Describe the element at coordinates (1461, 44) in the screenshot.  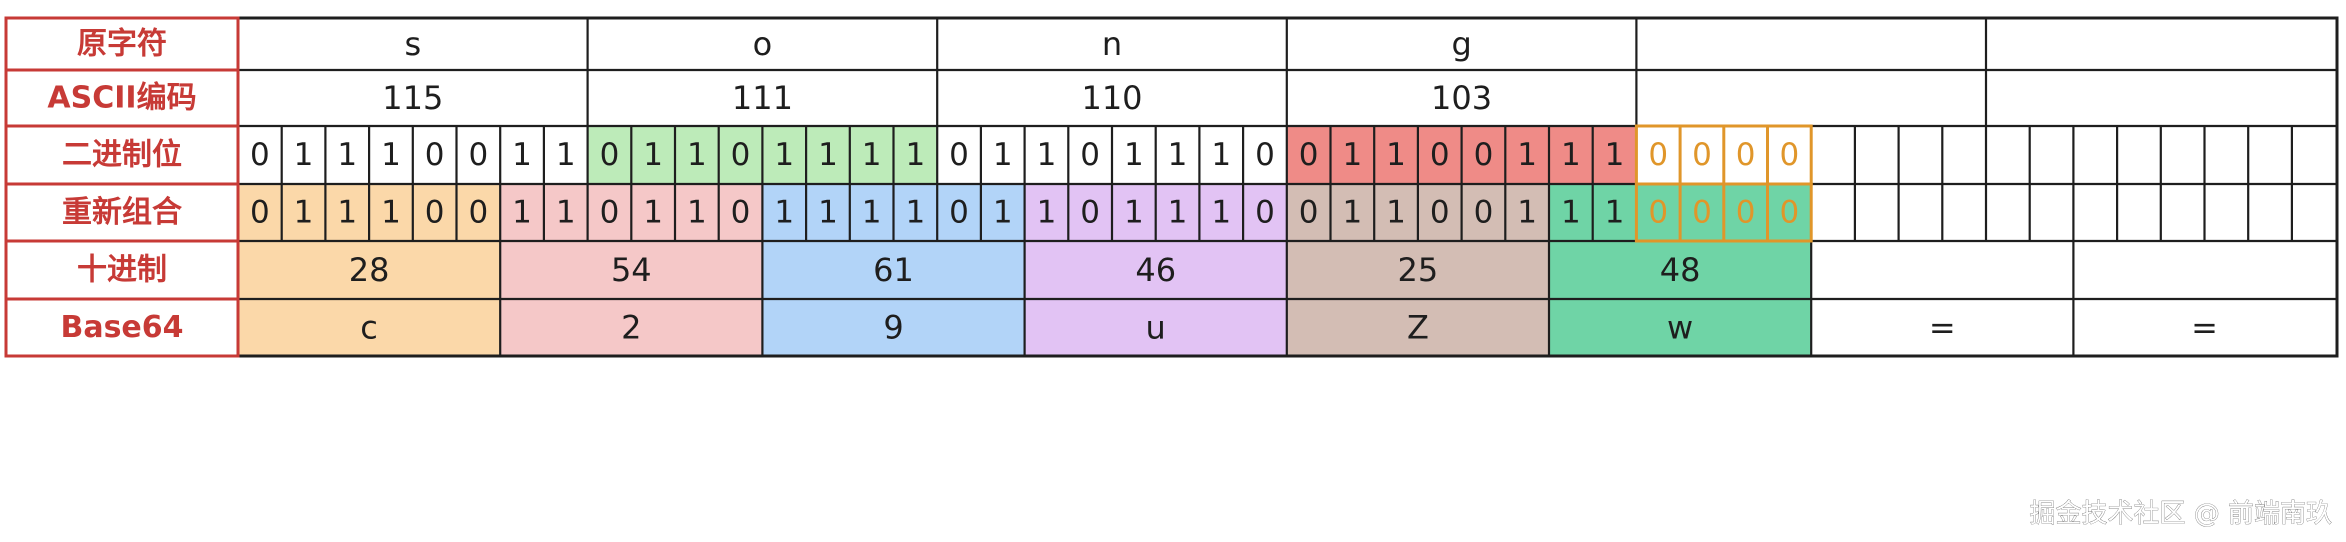
I see `original-char: g` at that location.